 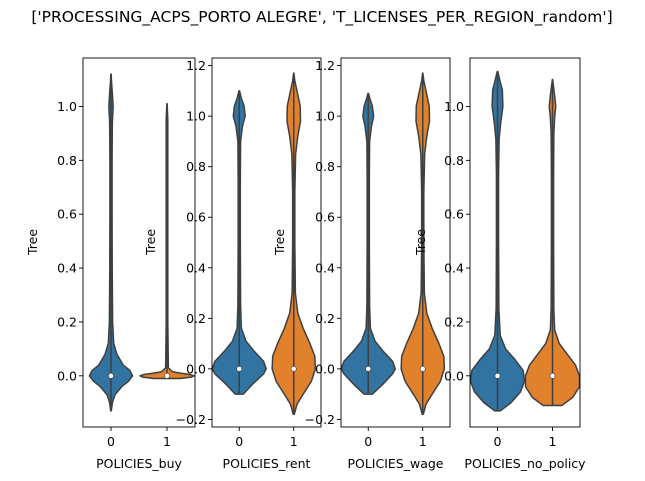 I want to click on x-axis-label: POLICIES_rent, so click(x=267, y=463).